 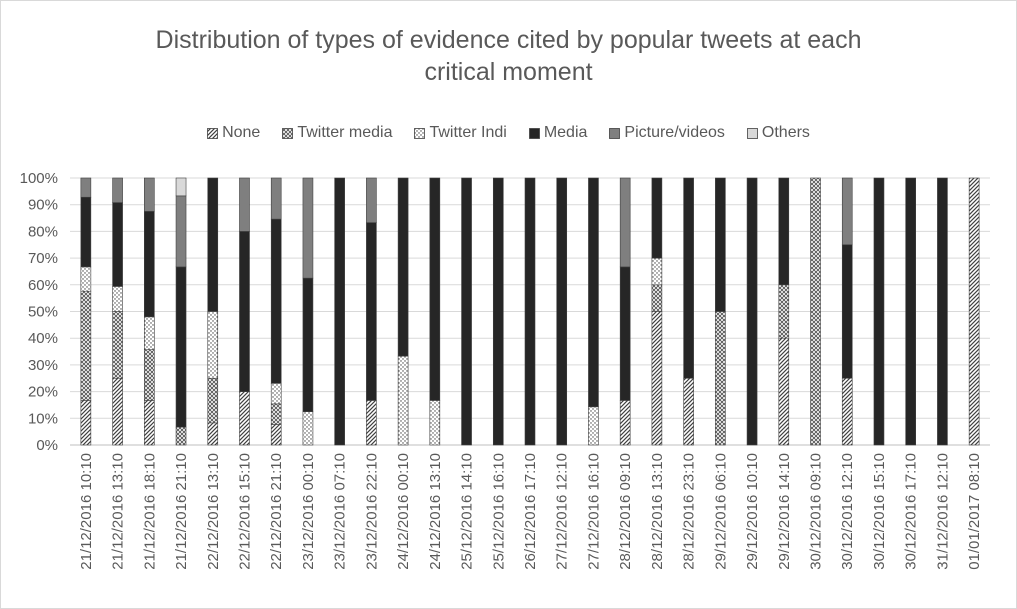 I want to click on legend-item-others: Others, so click(x=778, y=133).